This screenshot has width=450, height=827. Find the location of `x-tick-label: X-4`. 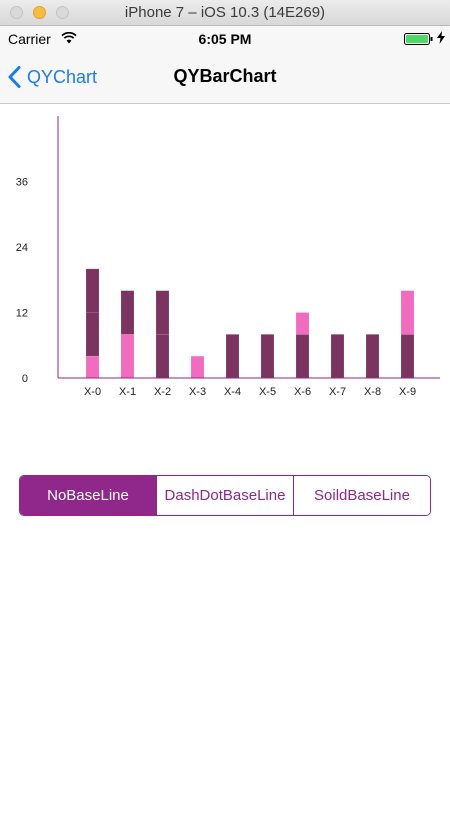

x-tick-label: X-4 is located at coordinates (232, 392).